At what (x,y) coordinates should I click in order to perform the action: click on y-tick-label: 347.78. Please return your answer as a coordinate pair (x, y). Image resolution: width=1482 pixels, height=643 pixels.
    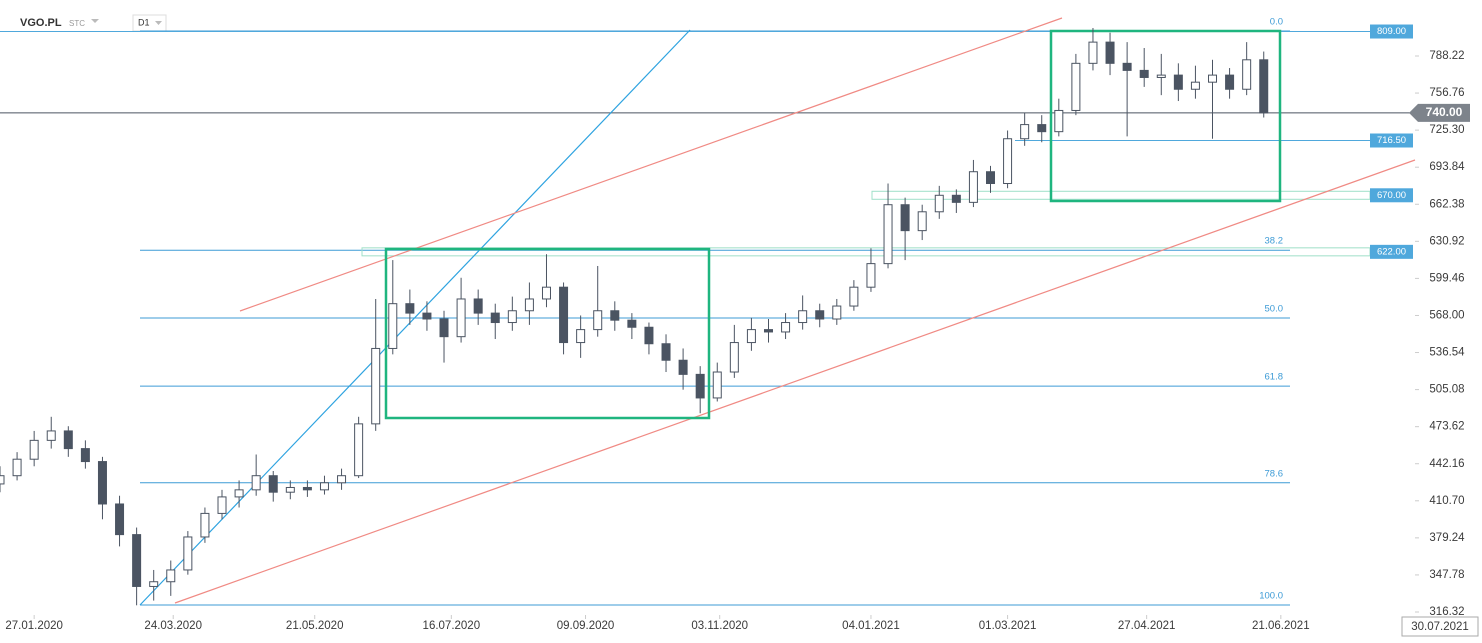
    Looking at the image, I should click on (1446, 575).